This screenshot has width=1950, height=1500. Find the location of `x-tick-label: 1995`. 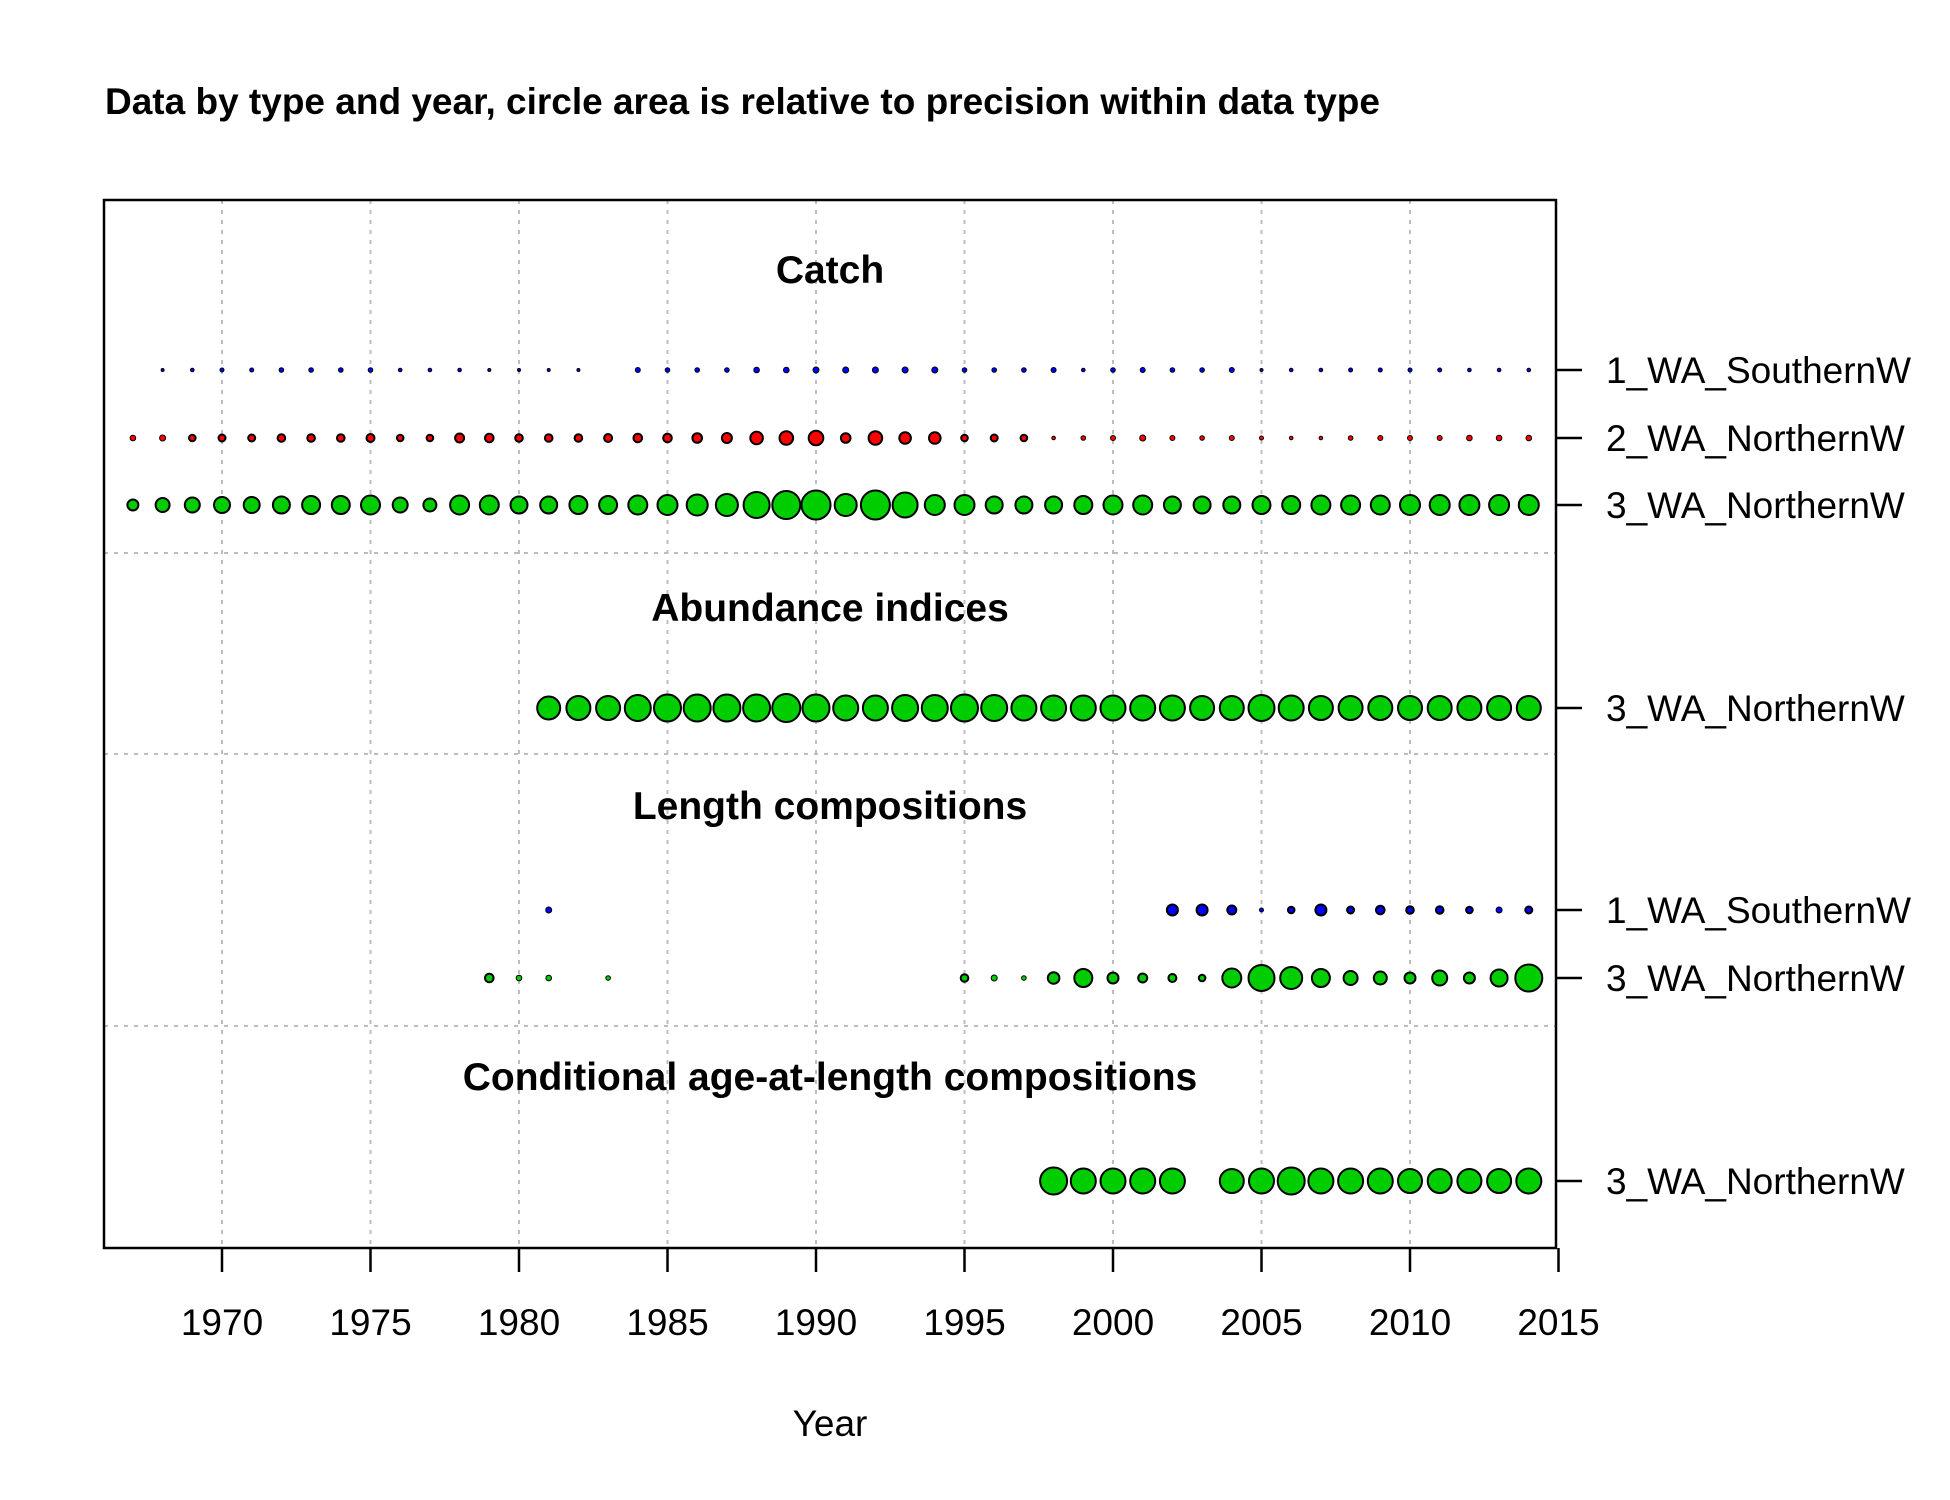

x-tick-label: 1995 is located at coordinates (964, 1322).